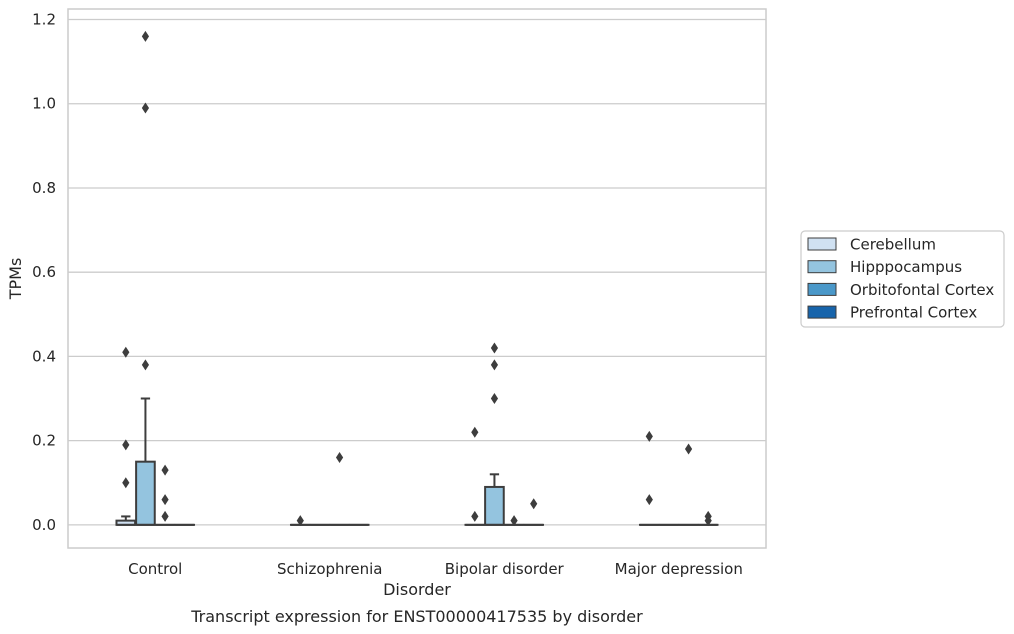 This screenshot has width=1014, height=634. I want to click on y-tick-label: 0.6, so click(44, 272).